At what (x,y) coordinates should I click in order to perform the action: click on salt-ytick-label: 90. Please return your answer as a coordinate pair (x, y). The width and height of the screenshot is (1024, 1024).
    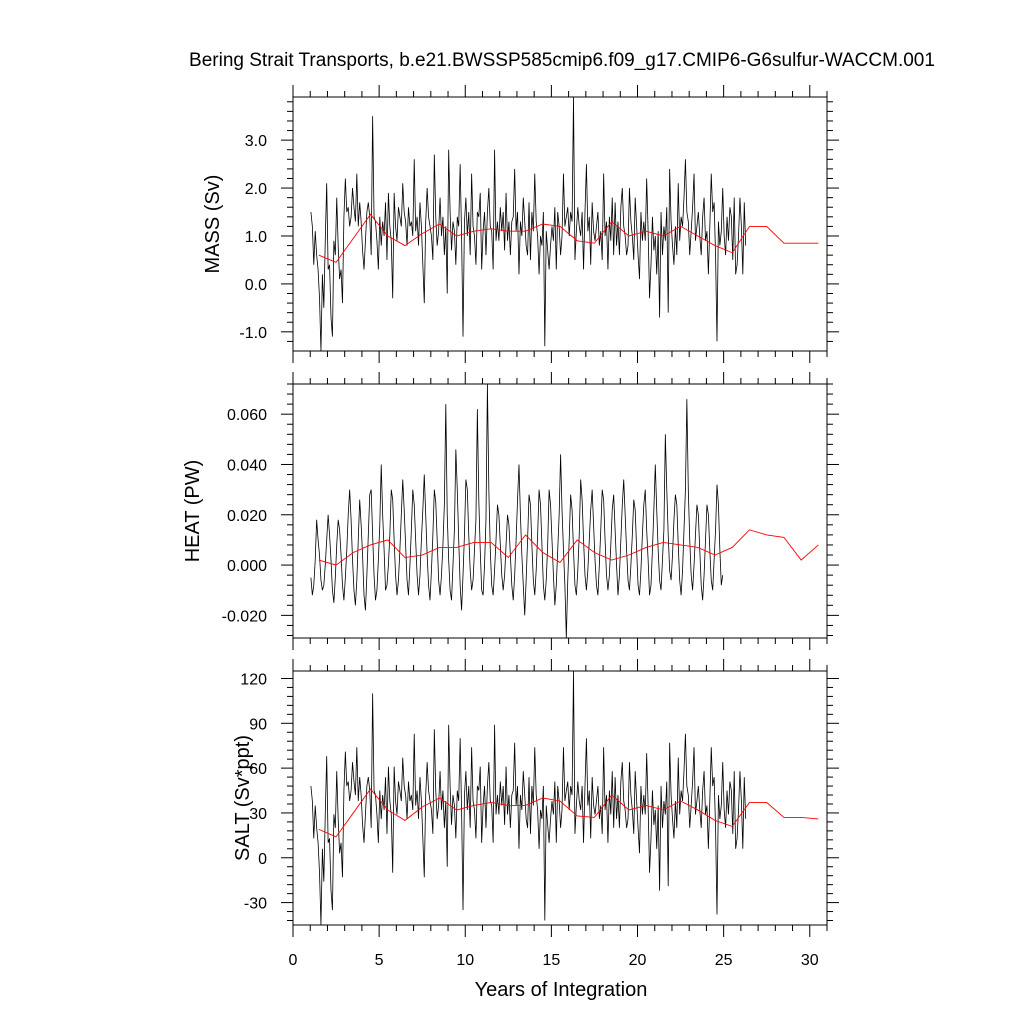
    Looking at the image, I should click on (258, 724).